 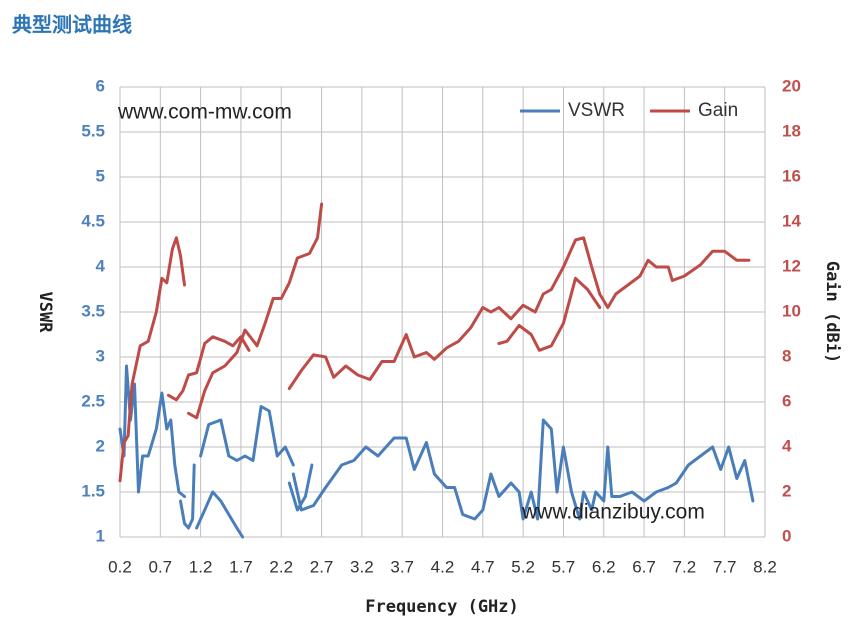 What do you see at coordinates (93, 400) in the screenshot?
I see `y-tick-label: 2.5` at bounding box center [93, 400].